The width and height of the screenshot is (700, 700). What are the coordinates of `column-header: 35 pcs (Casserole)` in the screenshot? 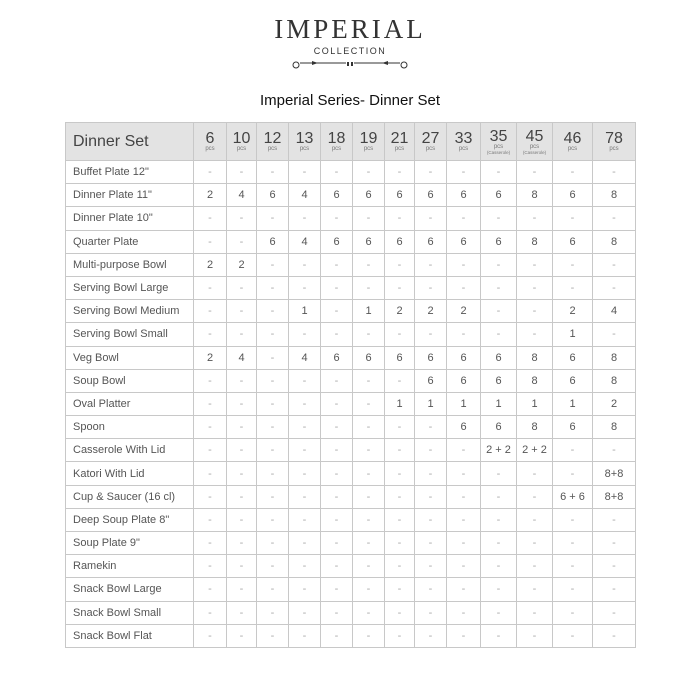 It's located at (498, 141).